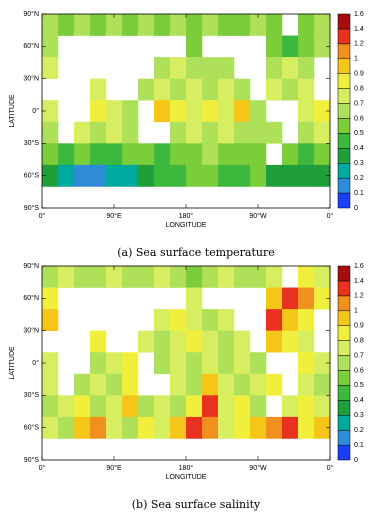 This screenshot has height=530, width=375. Describe the element at coordinates (31, 331) in the screenshot. I see `y-tick-label: 30°N` at that location.